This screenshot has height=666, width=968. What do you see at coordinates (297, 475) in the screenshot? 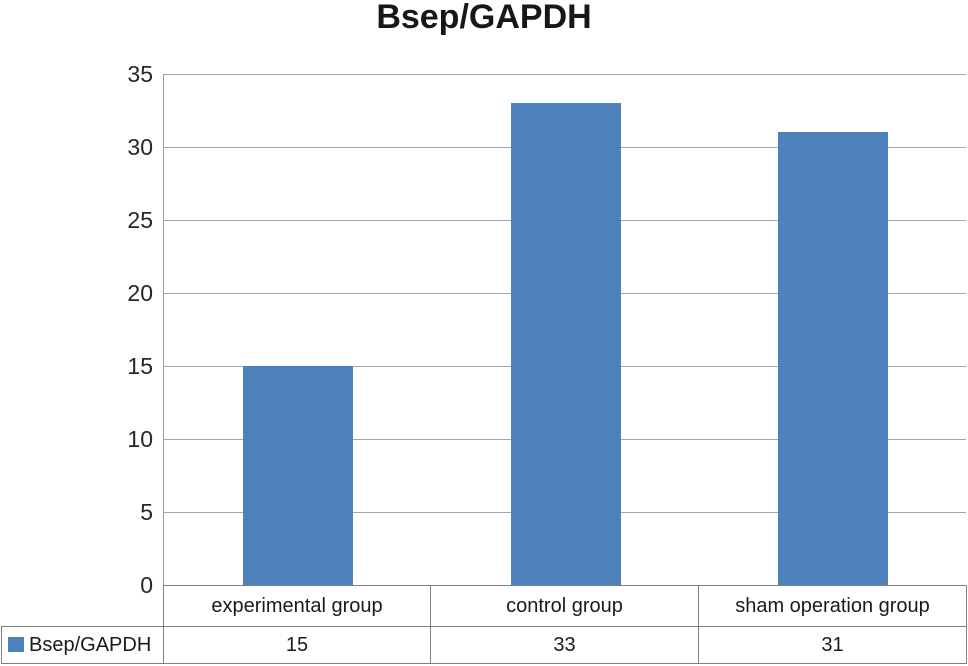
I see `bar-experimental-group` at bounding box center [297, 475].